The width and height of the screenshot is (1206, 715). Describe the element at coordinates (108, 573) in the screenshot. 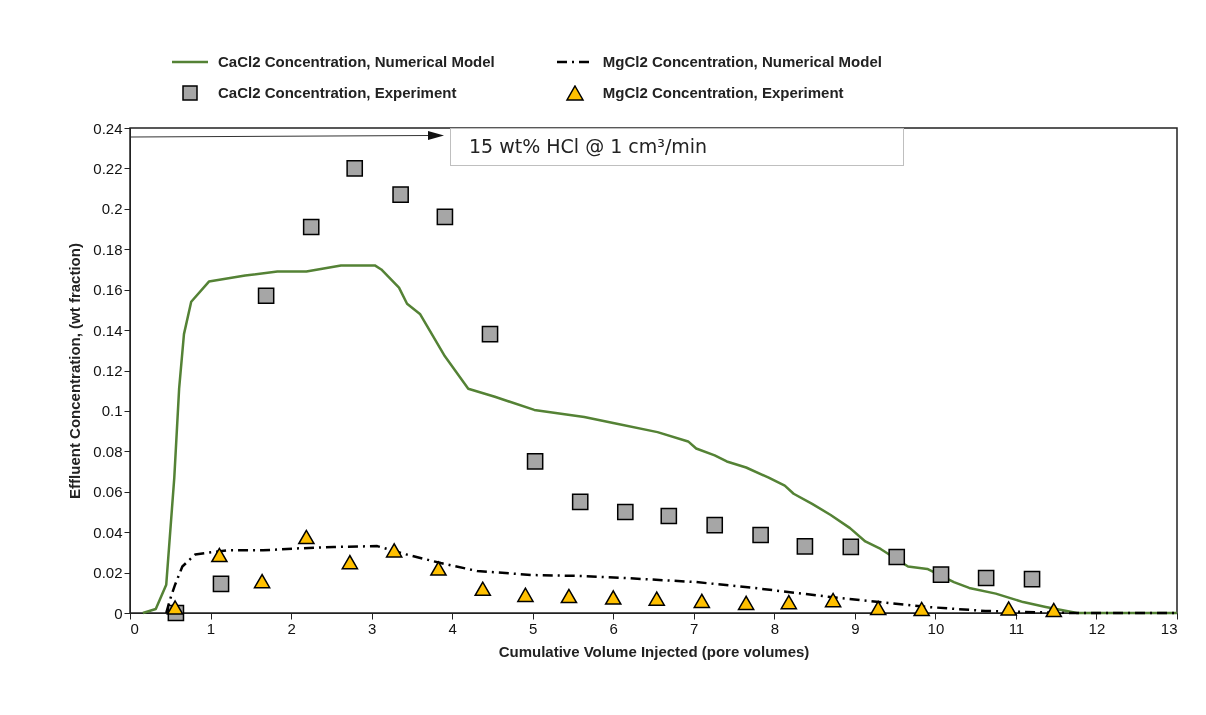

I see `y-tick-label: 0.02` at that location.